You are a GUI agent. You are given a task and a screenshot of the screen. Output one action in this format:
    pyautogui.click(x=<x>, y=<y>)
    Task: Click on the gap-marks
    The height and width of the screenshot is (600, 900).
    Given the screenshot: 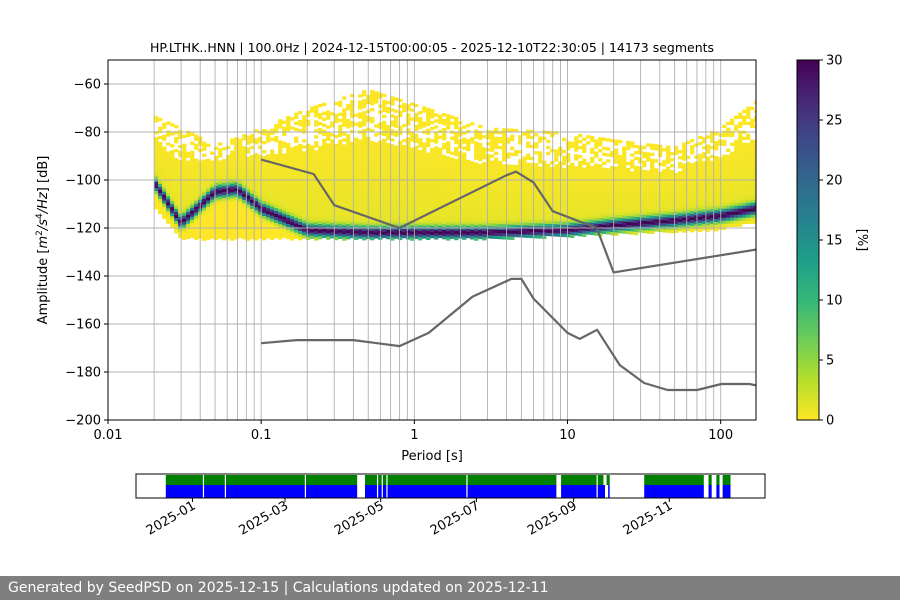 What is the action you would take?
    pyautogui.click(x=400, y=486)
    